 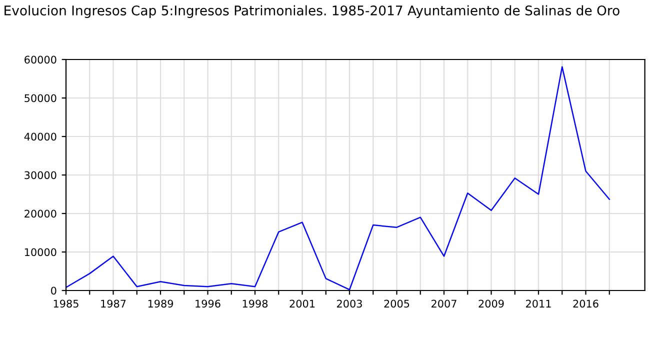 I want to click on x-tick-label: 1989, so click(x=161, y=304).